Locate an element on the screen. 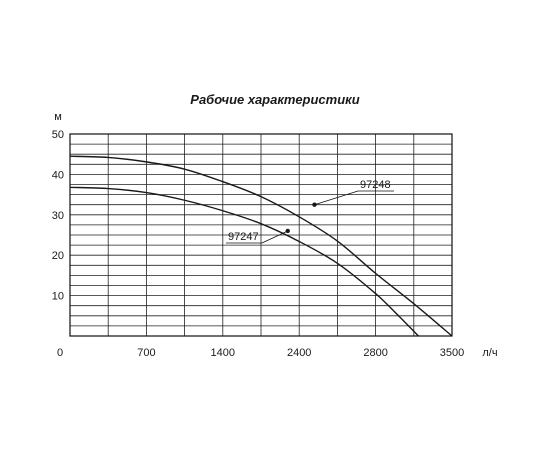  x-tick-label: 700 is located at coordinates (146, 353).